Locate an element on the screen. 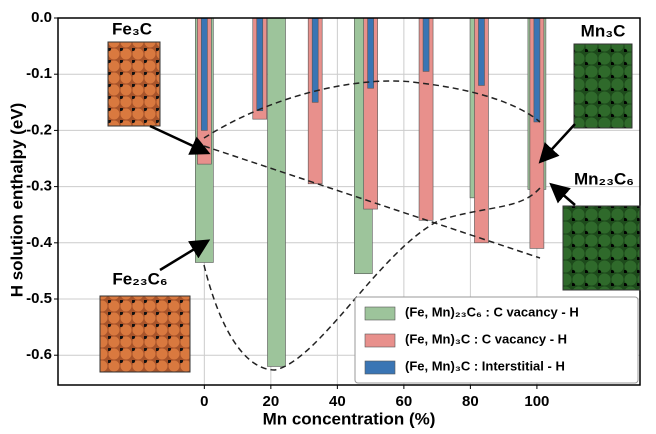 This screenshot has height=434, width=656. annotation: Fe₃C is located at coordinates (132, 28).